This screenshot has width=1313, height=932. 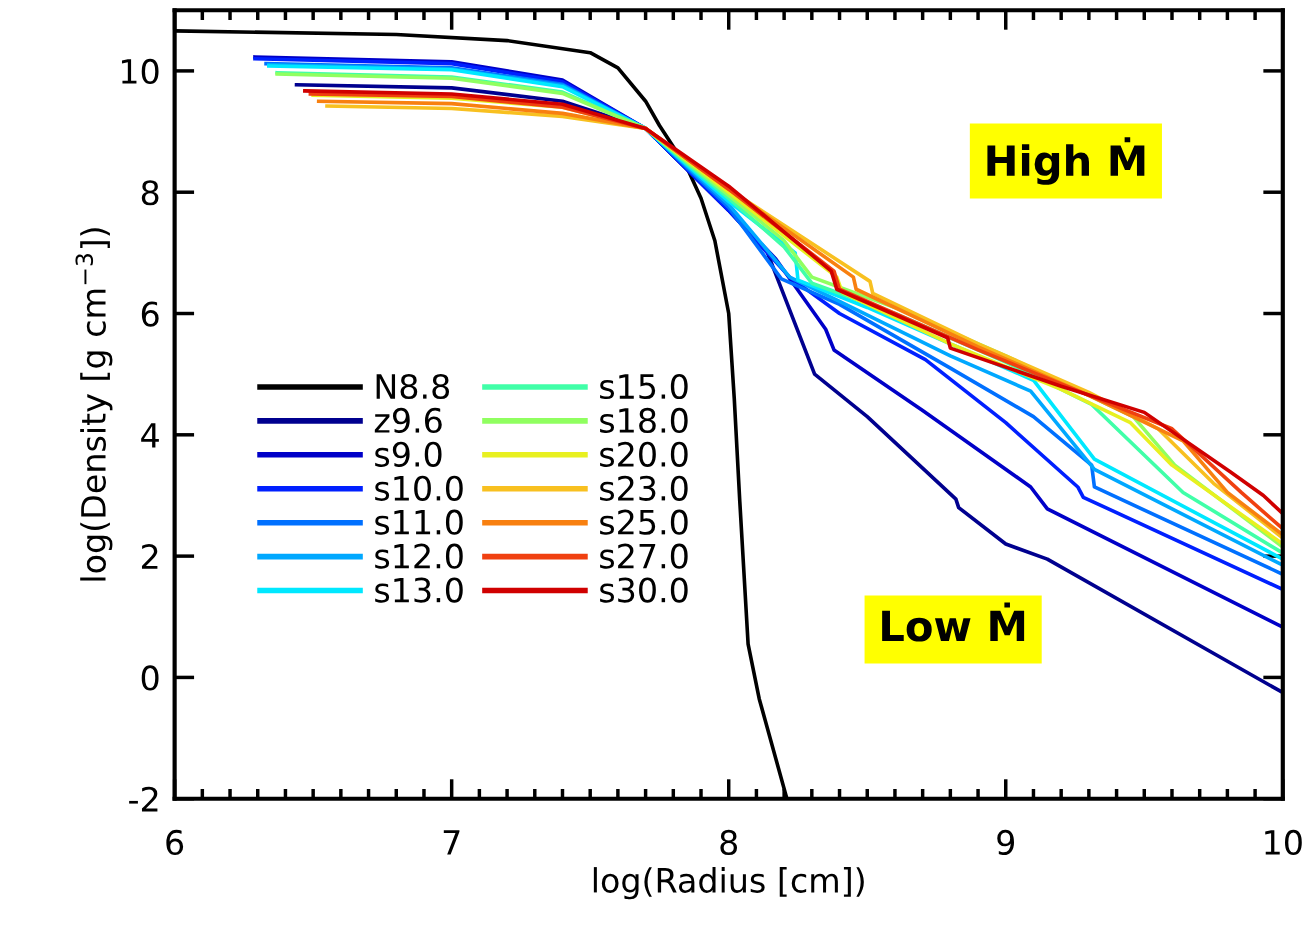 I want to click on x-tick-label: 8, so click(x=729, y=842).